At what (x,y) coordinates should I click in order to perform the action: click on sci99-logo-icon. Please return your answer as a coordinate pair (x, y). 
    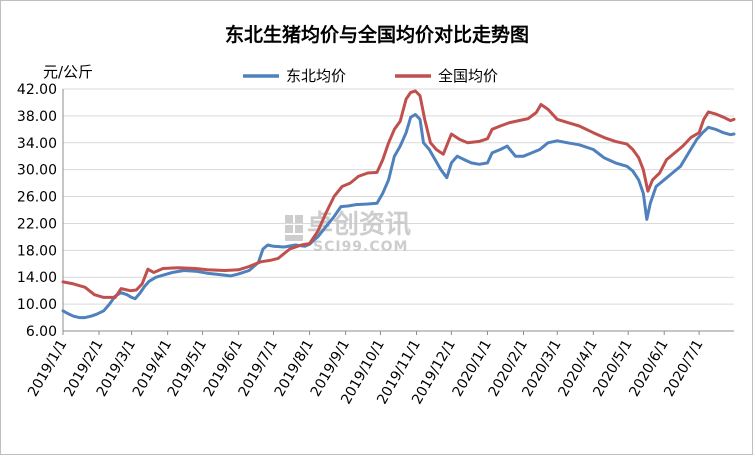
    Looking at the image, I should click on (294, 228).